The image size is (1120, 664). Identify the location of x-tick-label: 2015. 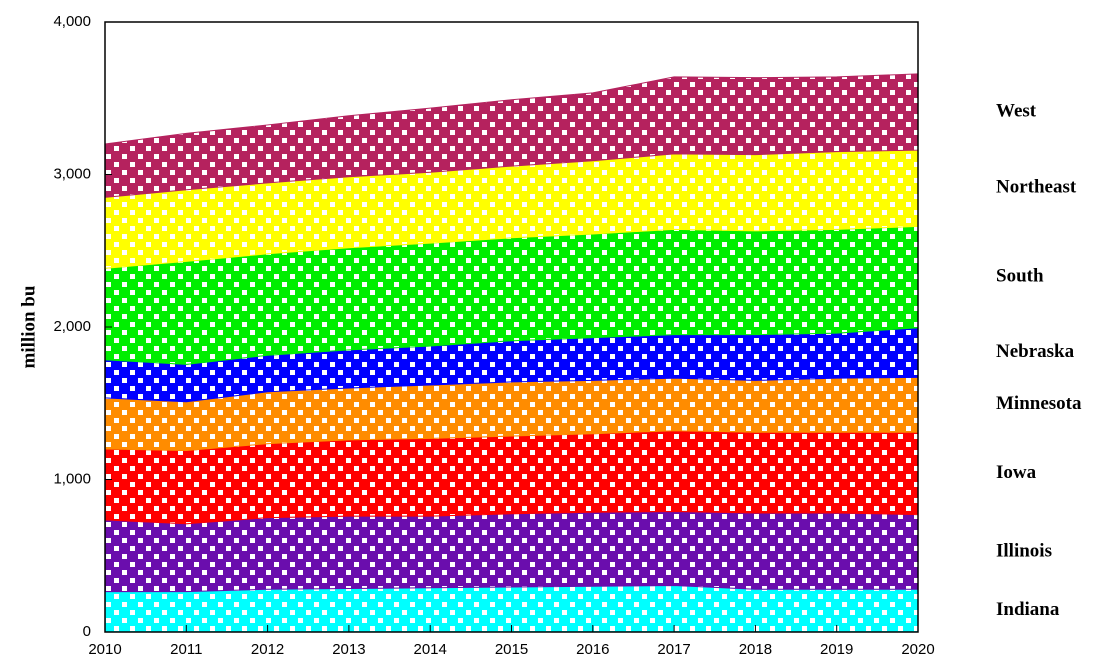
(511, 649).